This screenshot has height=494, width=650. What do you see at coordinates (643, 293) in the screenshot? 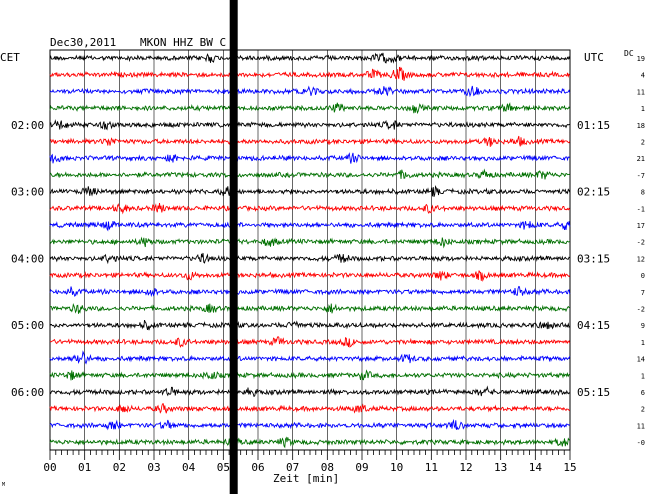
I see `dc-offset-15: 7` at bounding box center [643, 293].